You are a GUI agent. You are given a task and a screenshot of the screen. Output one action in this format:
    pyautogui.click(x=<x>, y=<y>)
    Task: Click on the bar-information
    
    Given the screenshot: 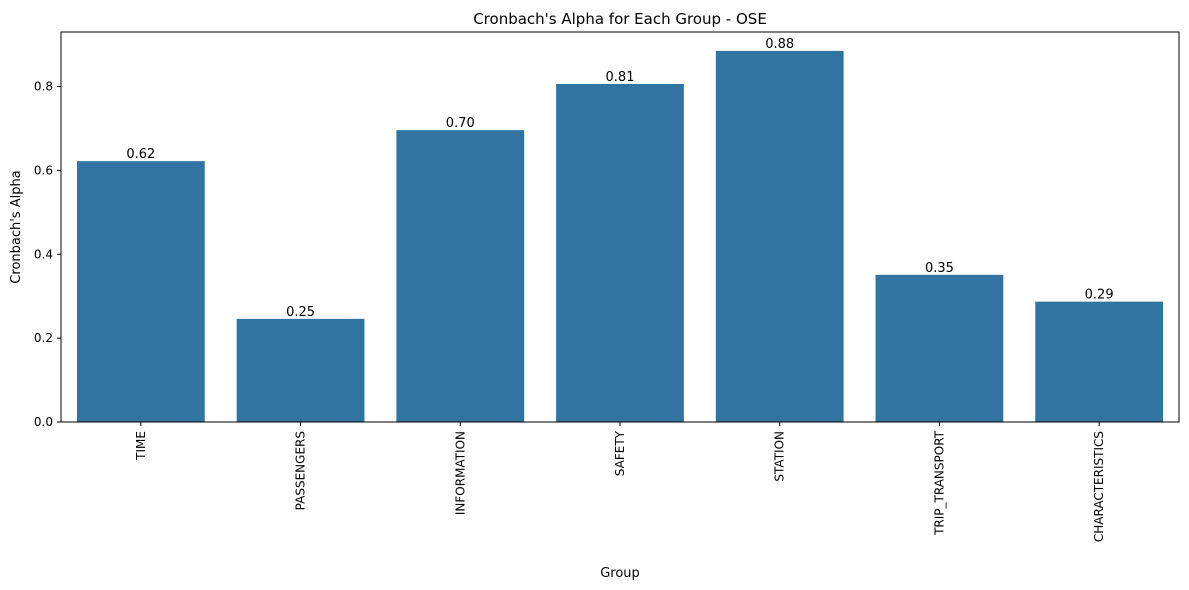 What is the action you would take?
    pyautogui.click(x=460, y=276)
    